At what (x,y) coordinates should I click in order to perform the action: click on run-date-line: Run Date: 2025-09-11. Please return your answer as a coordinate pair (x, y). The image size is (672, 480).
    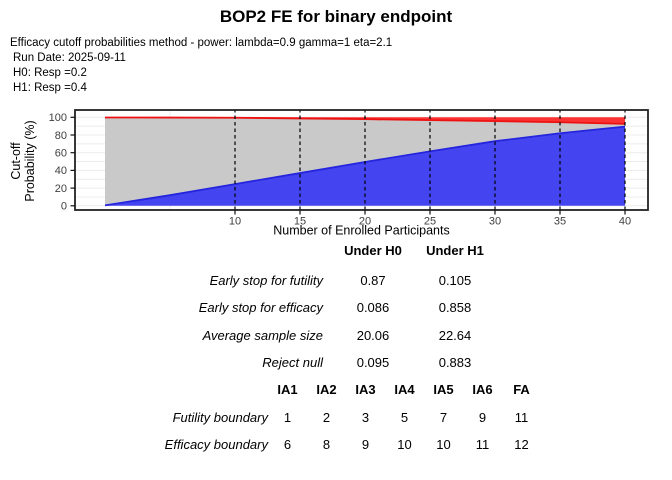
    Looking at the image, I should click on (69, 58).